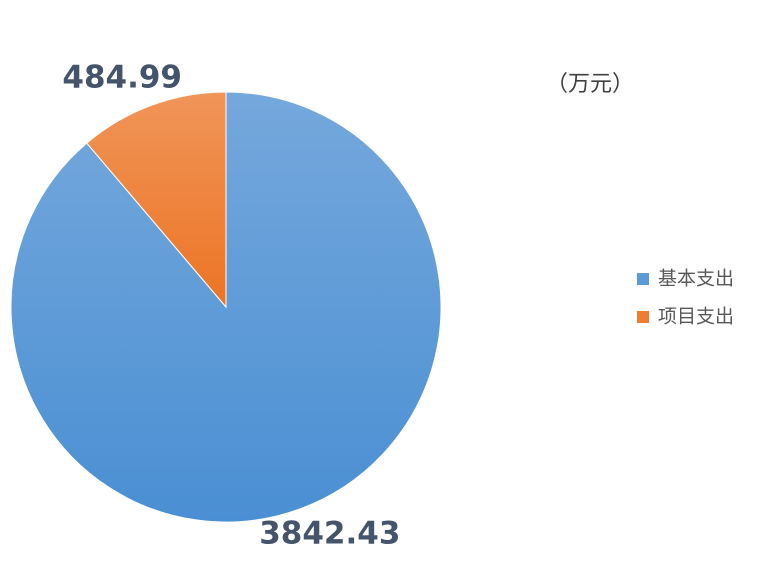 Image resolution: width=770 pixels, height=566 pixels. Describe the element at coordinates (156, 200) in the screenshot. I see `pie-slice` at that location.